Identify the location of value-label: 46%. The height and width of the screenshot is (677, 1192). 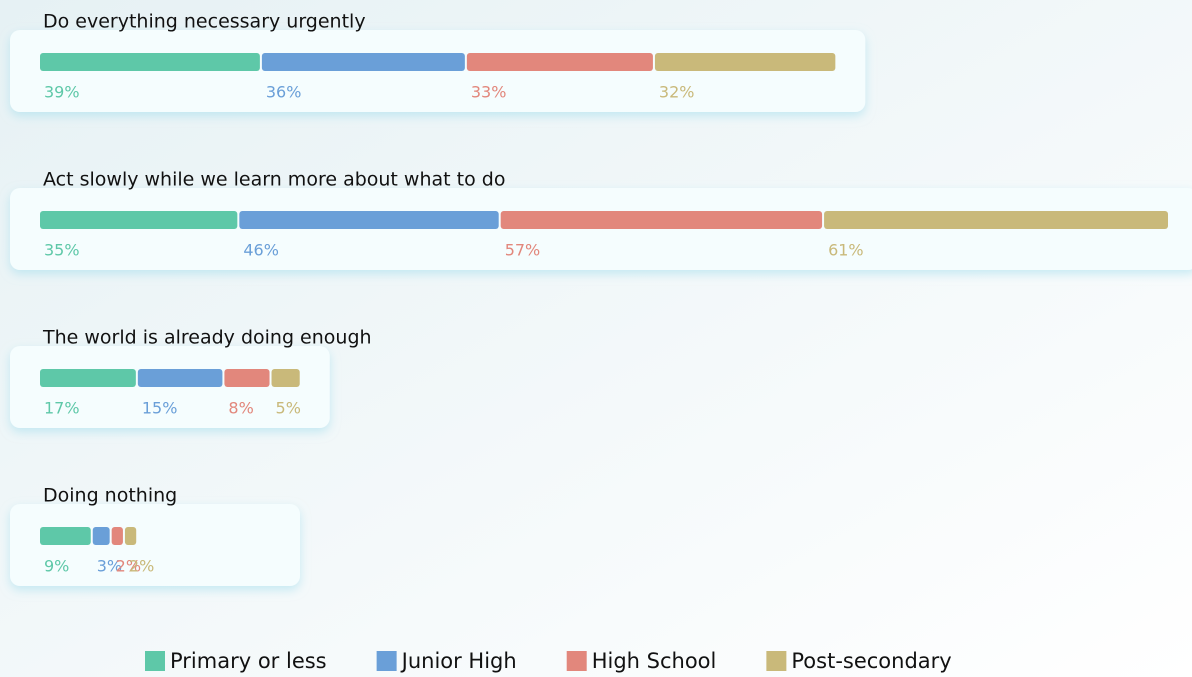
(261, 250).